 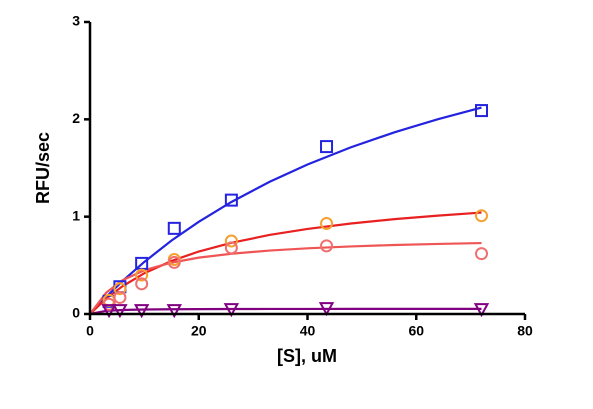 What do you see at coordinates (76, 21) in the screenshot?
I see `y-tick-label: 3` at bounding box center [76, 21].